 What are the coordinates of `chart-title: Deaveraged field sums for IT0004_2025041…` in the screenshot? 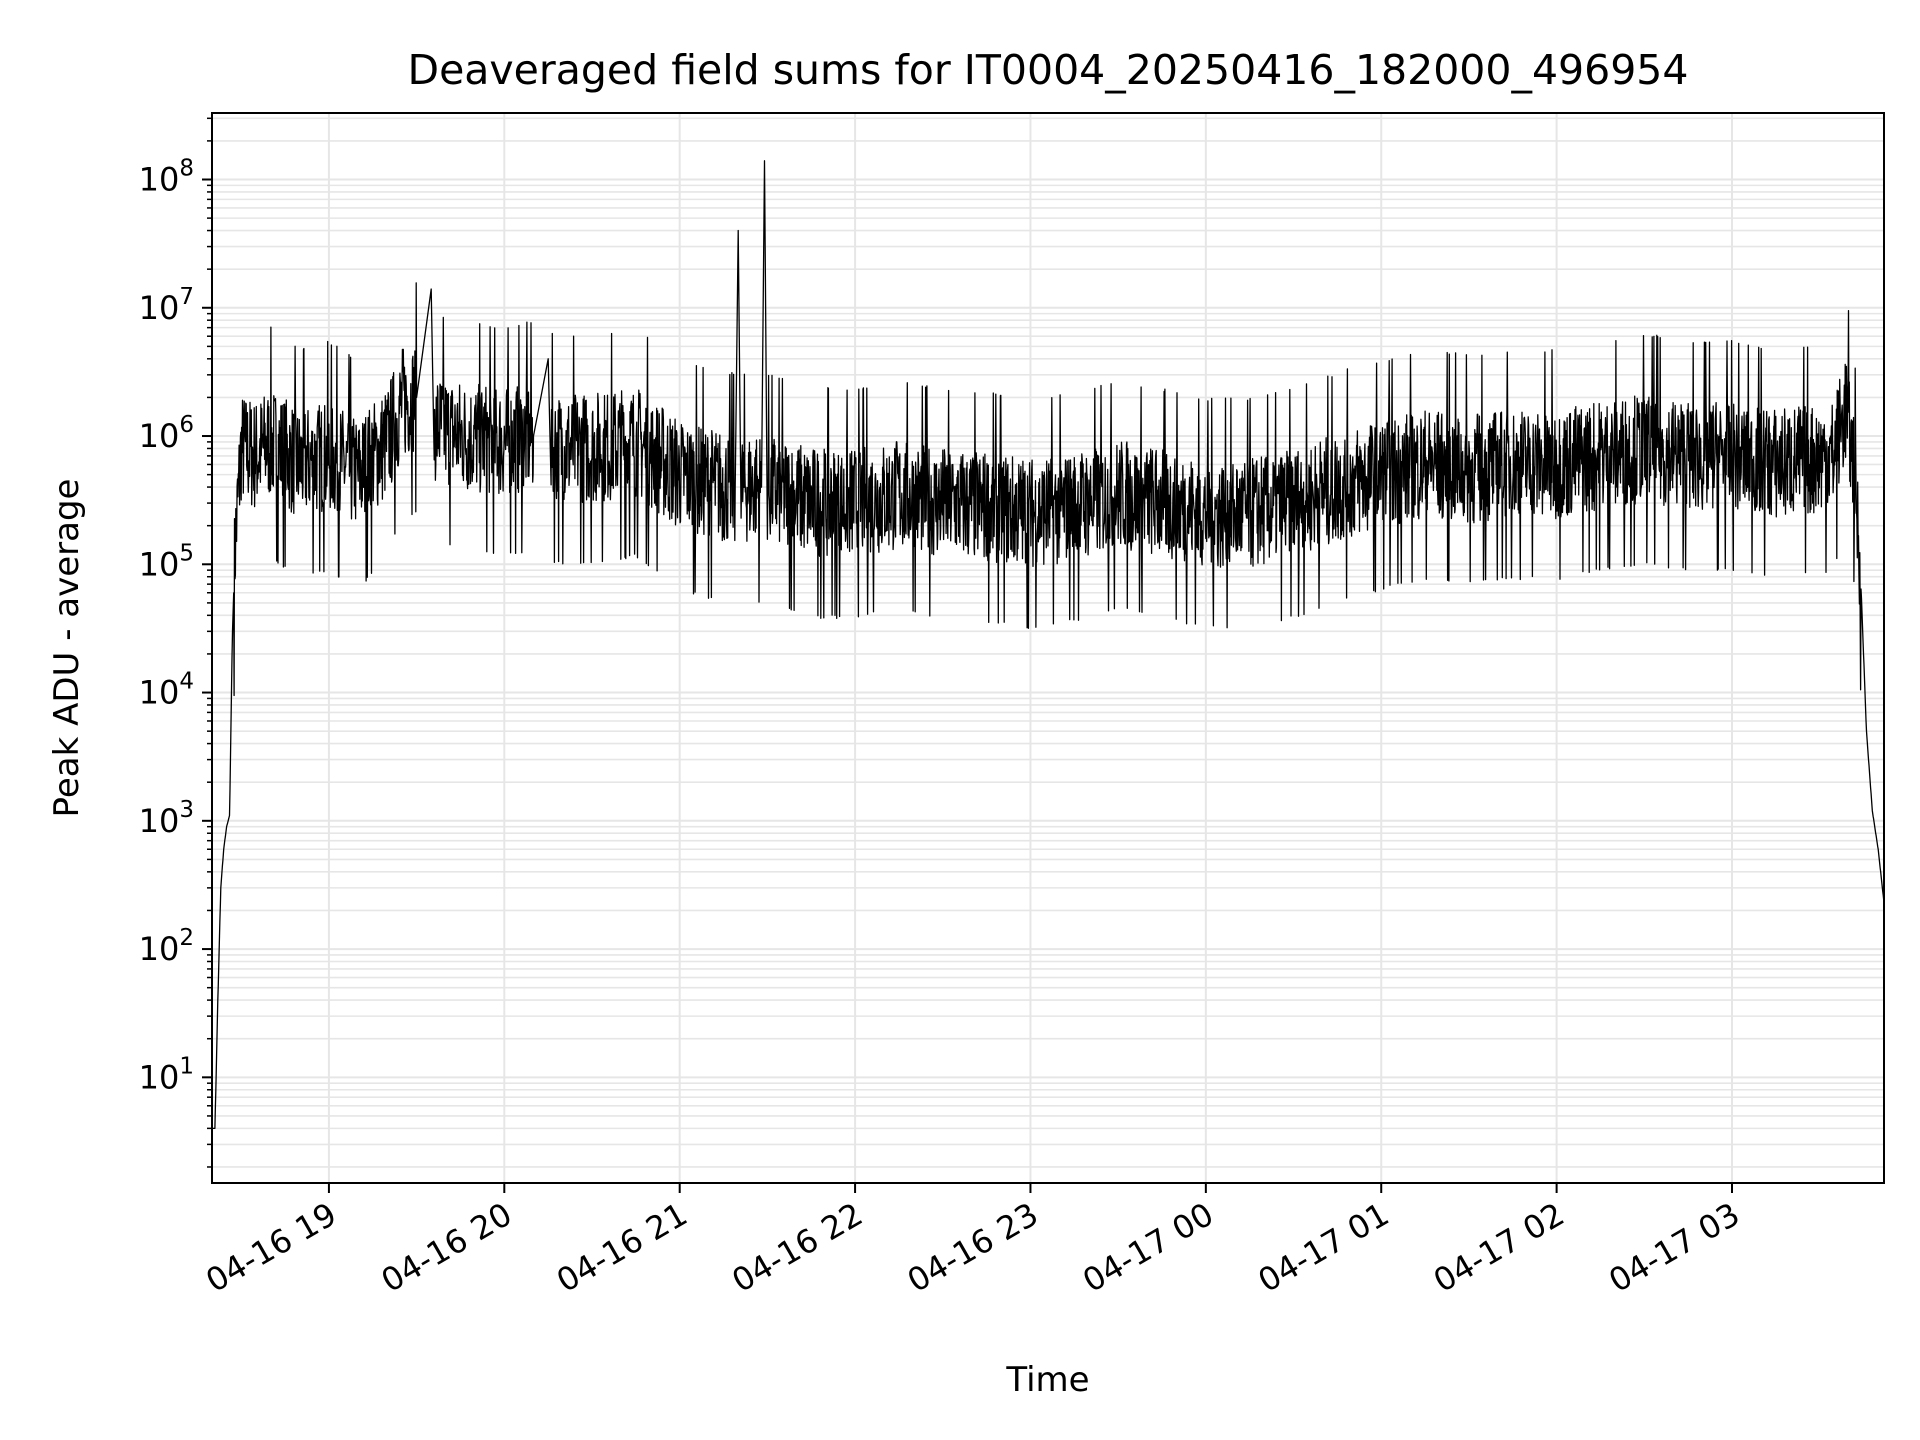 It's located at (1048, 70).